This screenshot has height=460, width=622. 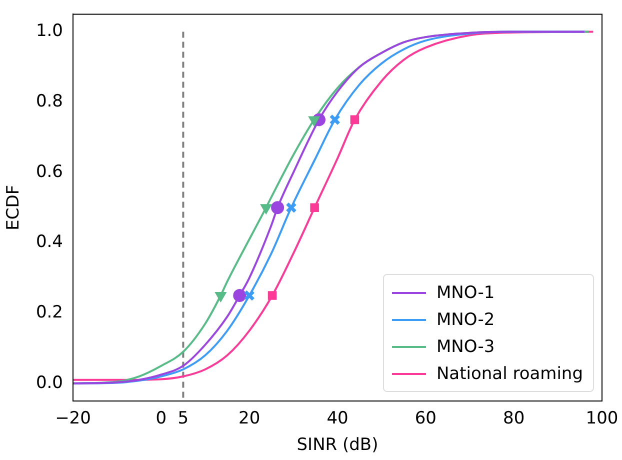 What do you see at coordinates (337, 445) in the screenshot?
I see `x-axis-title: SINR (dB)` at bounding box center [337, 445].